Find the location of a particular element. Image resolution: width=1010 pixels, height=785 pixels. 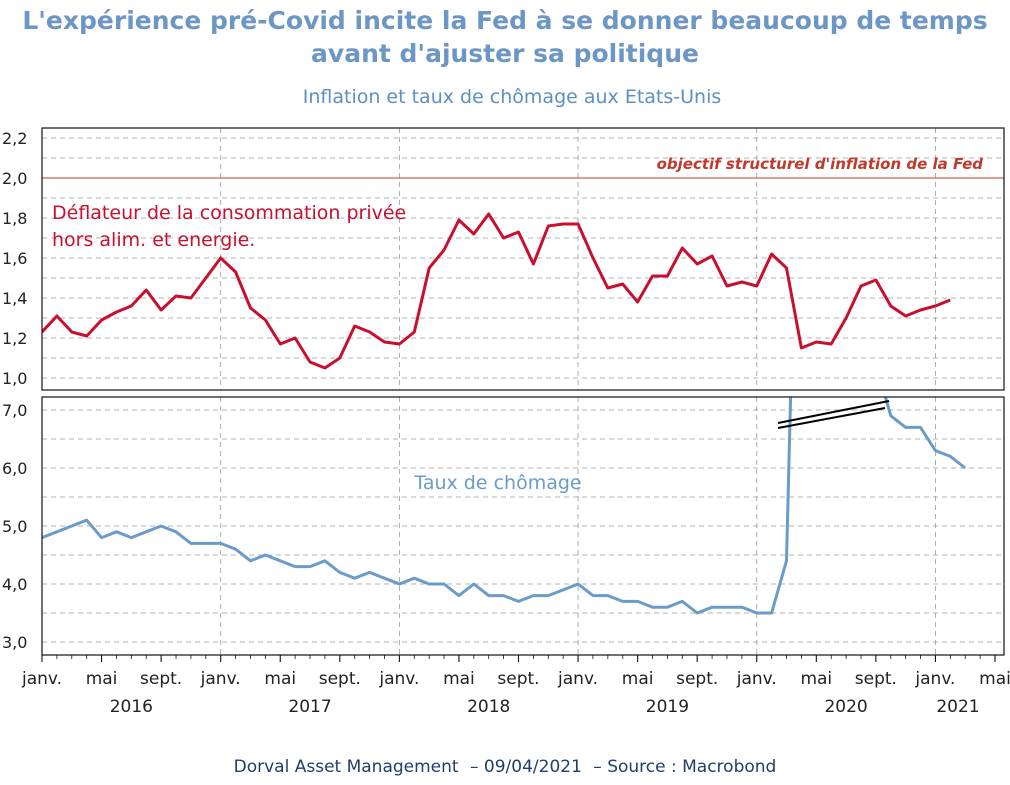

y-tick-label-bottom: 6,0 is located at coordinates (14, 468).